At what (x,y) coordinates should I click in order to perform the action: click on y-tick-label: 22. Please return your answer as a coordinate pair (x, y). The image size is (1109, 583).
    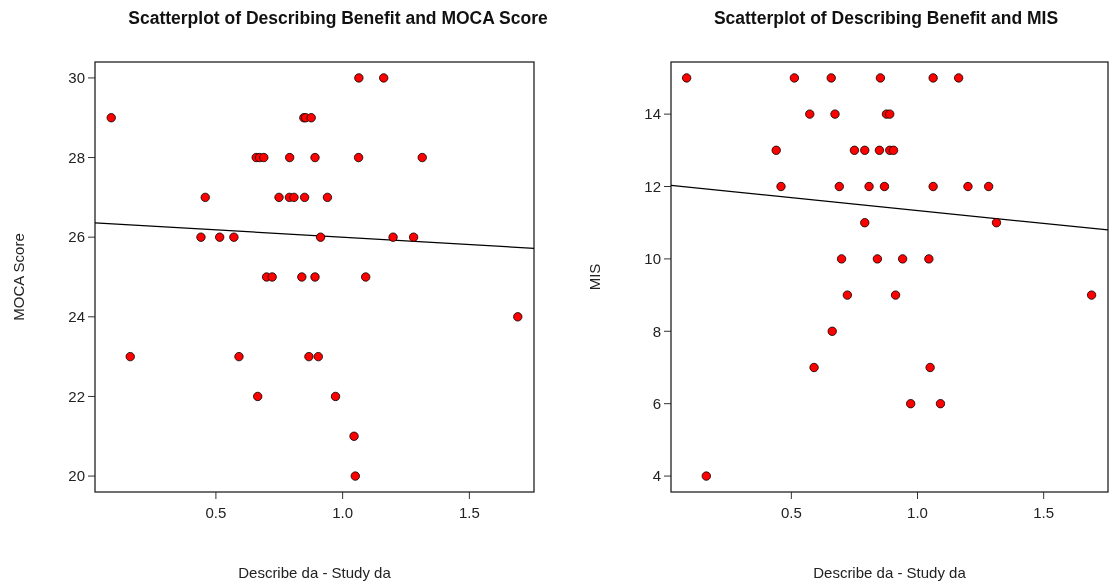
    Looking at the image, I should click on (76, 396).